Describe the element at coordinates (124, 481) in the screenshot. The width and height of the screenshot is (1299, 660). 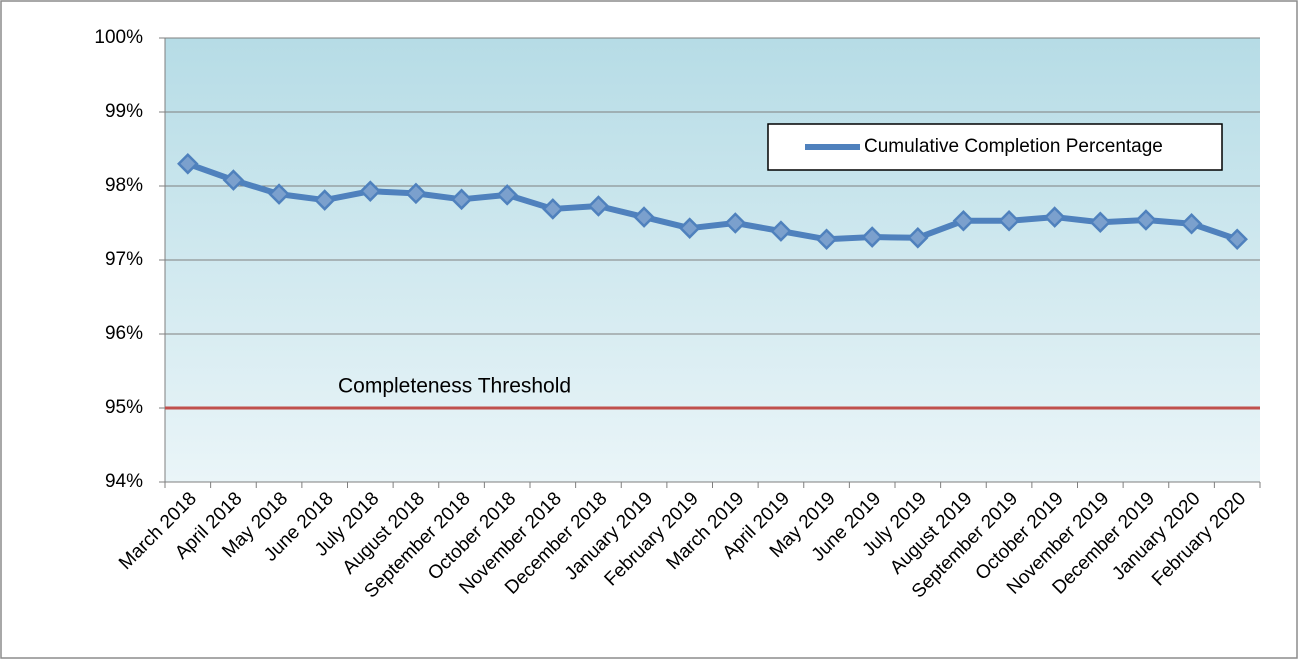
I see `y-tick-label: 94%` at that location.